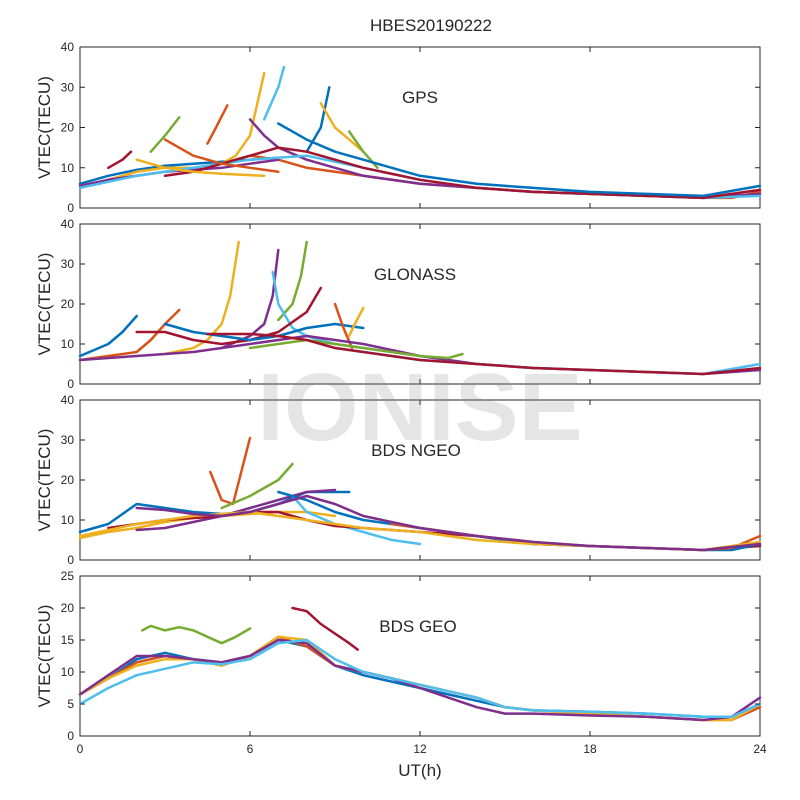  I want to click on y-tick-label: 5, so click(70, 704).